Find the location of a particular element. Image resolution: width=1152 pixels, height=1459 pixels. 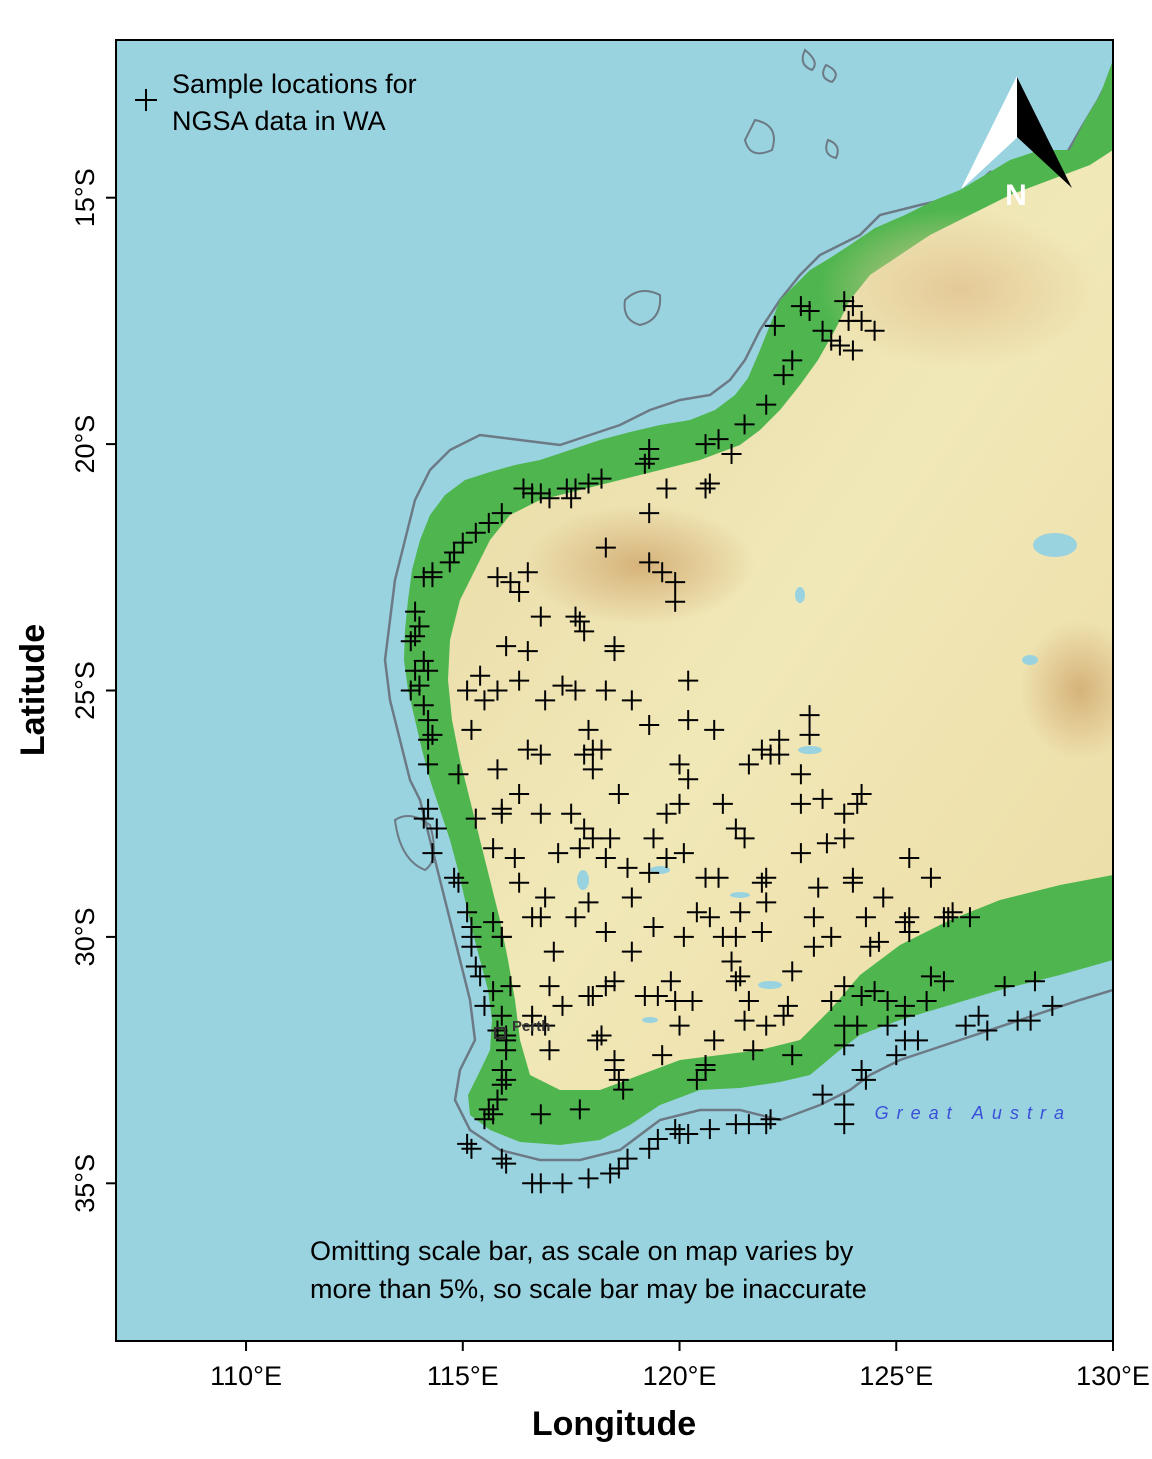

kimberley-uplands is located at coordinates (960, 290).